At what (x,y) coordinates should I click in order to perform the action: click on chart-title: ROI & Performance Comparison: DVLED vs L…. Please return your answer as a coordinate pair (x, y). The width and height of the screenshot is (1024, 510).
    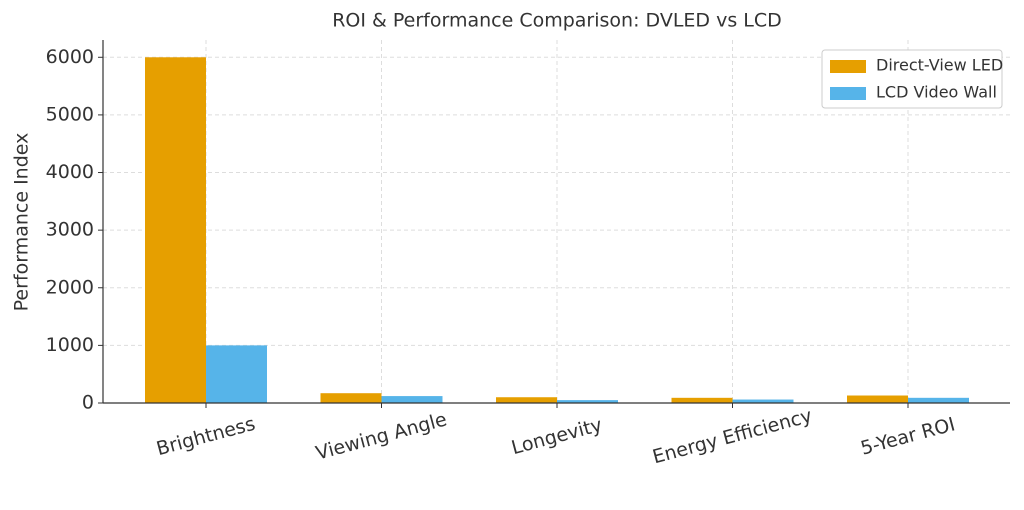
    Looking at the image, I should click on (557, 21).